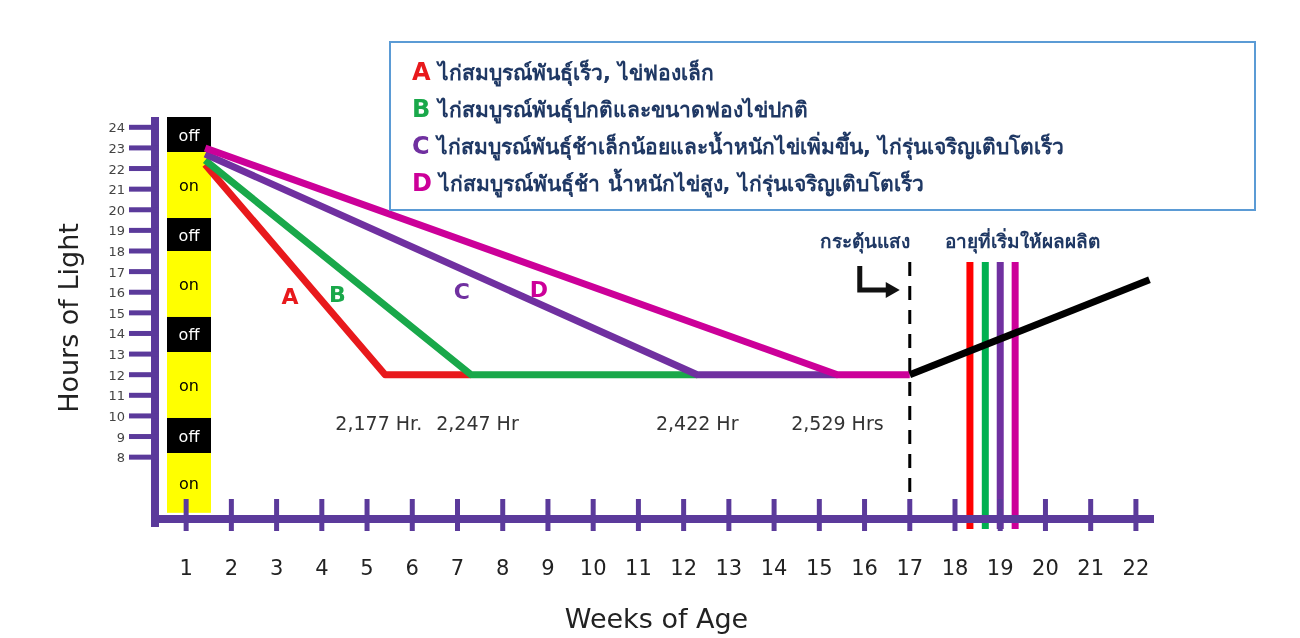 The width and height of the screenshot is (1300, 638). What do you see at coordinates (116, 169) in the screenshot?
I see `y-tick-label: 22` at bounding box center [116, 169].